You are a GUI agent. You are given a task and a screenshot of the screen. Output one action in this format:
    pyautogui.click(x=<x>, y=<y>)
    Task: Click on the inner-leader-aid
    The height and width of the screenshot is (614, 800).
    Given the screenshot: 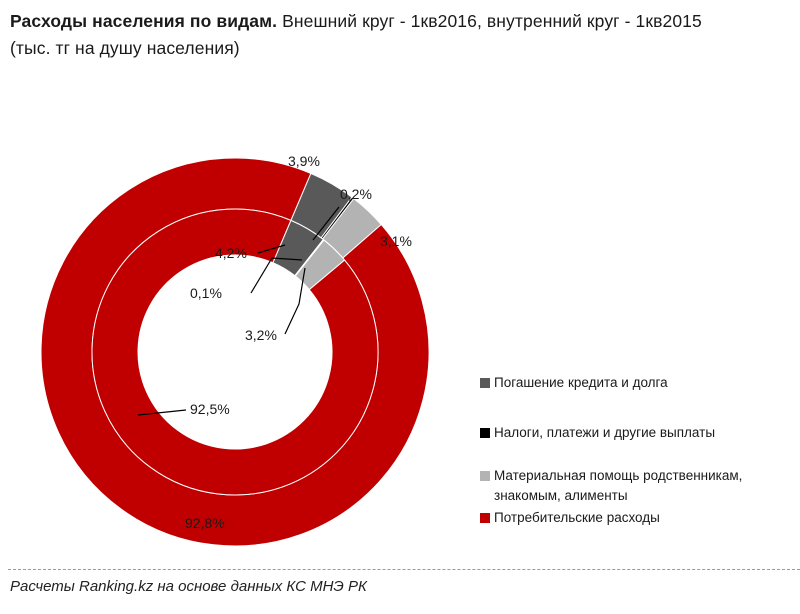 What is the action you would take?
    pyautogui.click(x=295, y=301)
    